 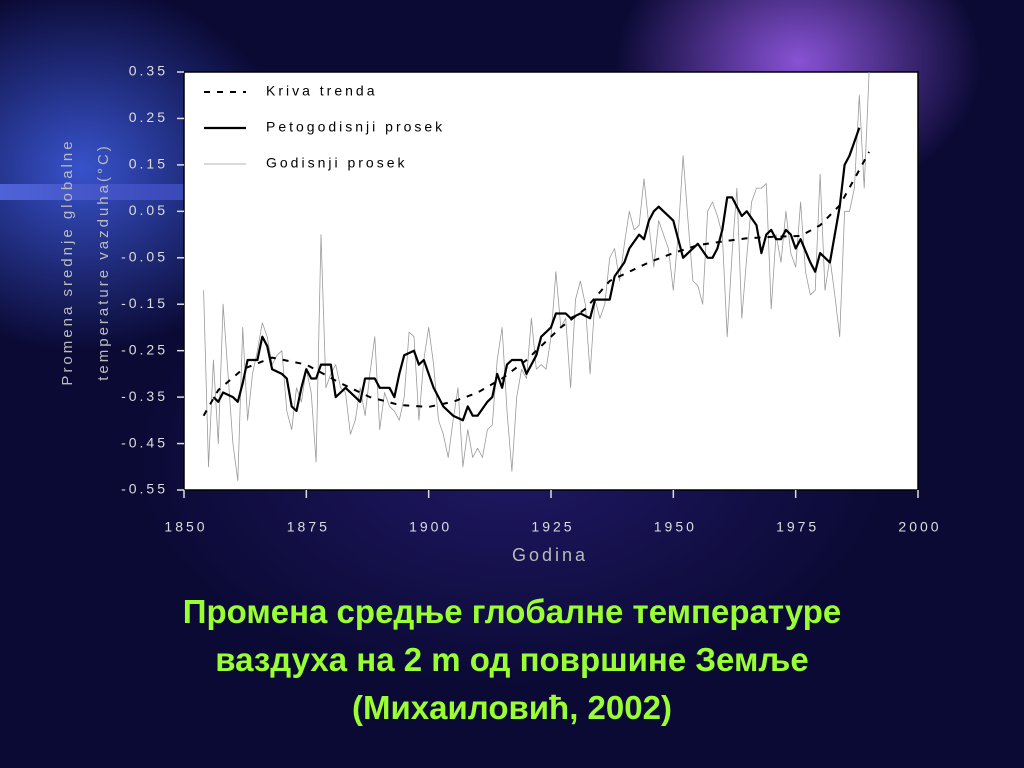 What do you see at coordinates (797, 527) in the screenshot?
I see `x-tick-label: 1975` at bounding box center [797, 527].